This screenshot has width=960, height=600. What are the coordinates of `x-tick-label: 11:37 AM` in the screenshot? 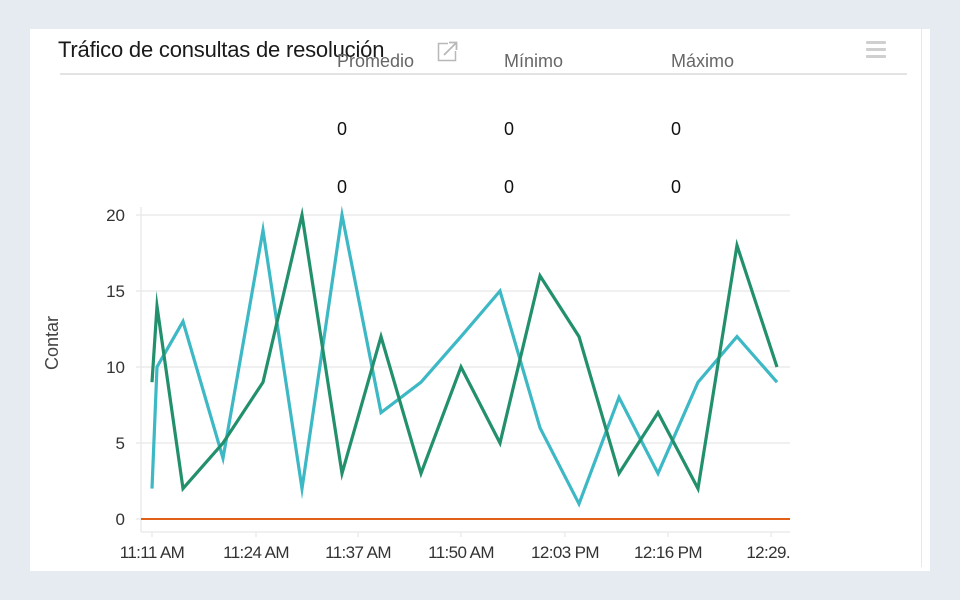 It's located at (358, 552).